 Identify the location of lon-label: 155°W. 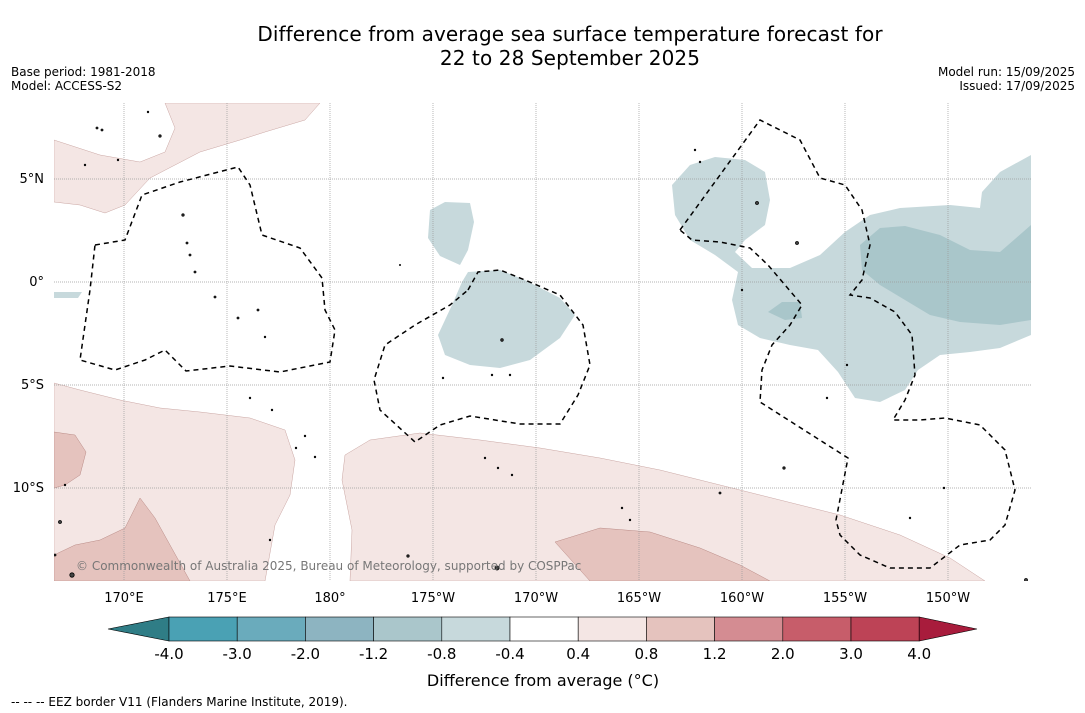
(845, 598).